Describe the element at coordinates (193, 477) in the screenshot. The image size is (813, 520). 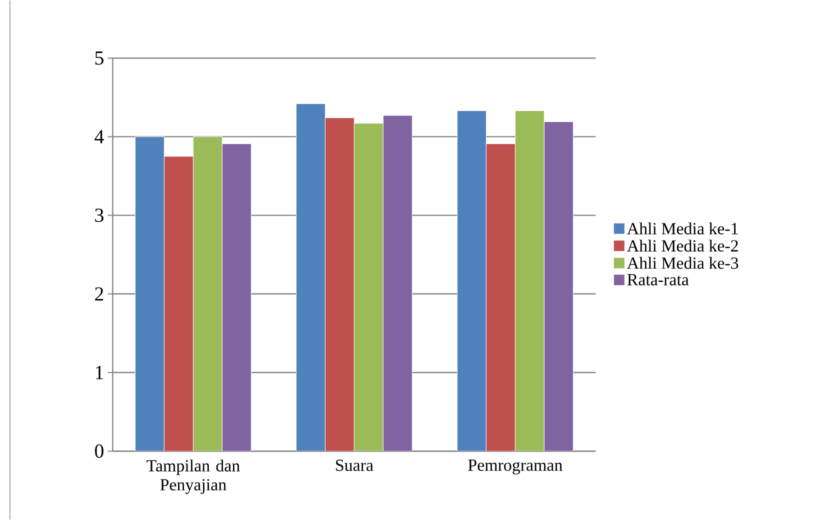
I see `x-tick-label: Tampilan dan Penyajian` at that location.